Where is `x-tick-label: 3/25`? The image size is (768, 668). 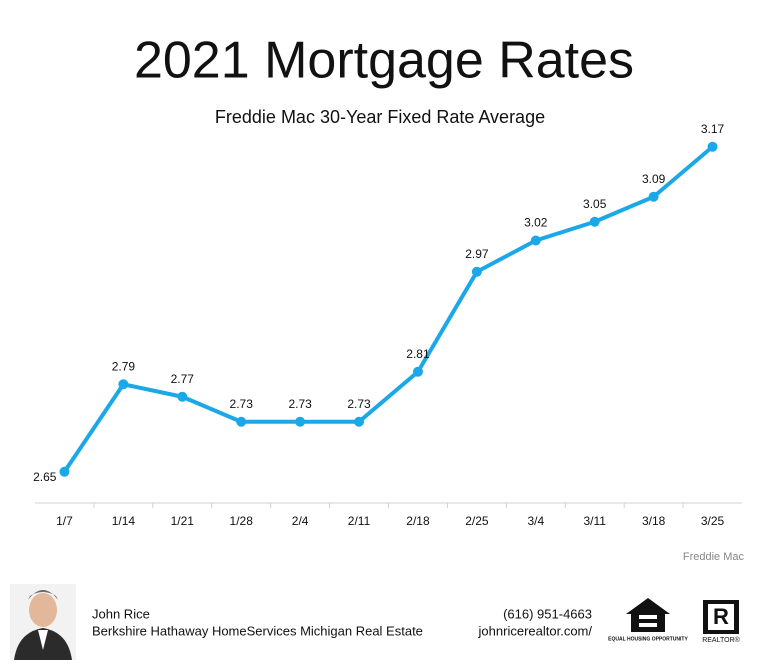 x-tick-label: 3/25 is located at coordinates (713, 521).